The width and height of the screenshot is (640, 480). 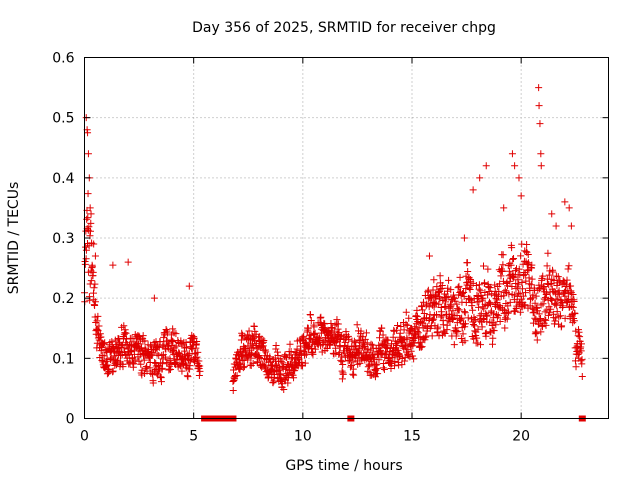 I want to click on y-tick-label: 0.2, so click(x=63, y=299).